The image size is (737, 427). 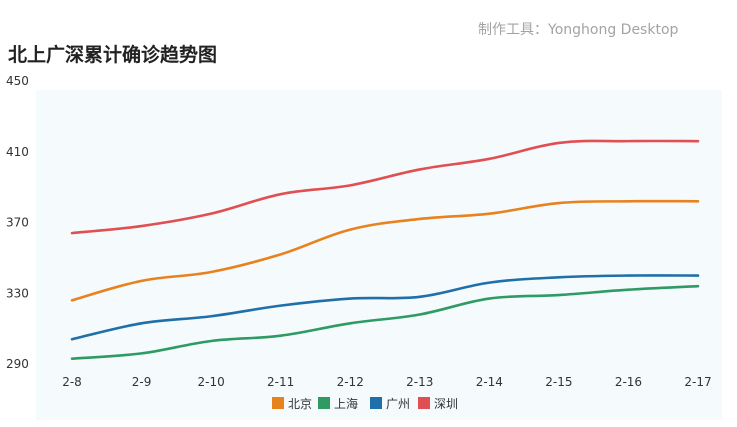 I want to click on legend-item: 上海, so click(x=338, y=403).